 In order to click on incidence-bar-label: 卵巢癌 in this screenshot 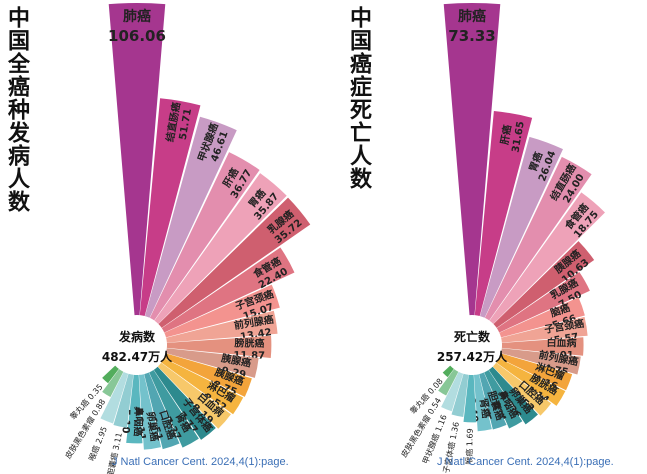, I will do `click(152, 427)`.